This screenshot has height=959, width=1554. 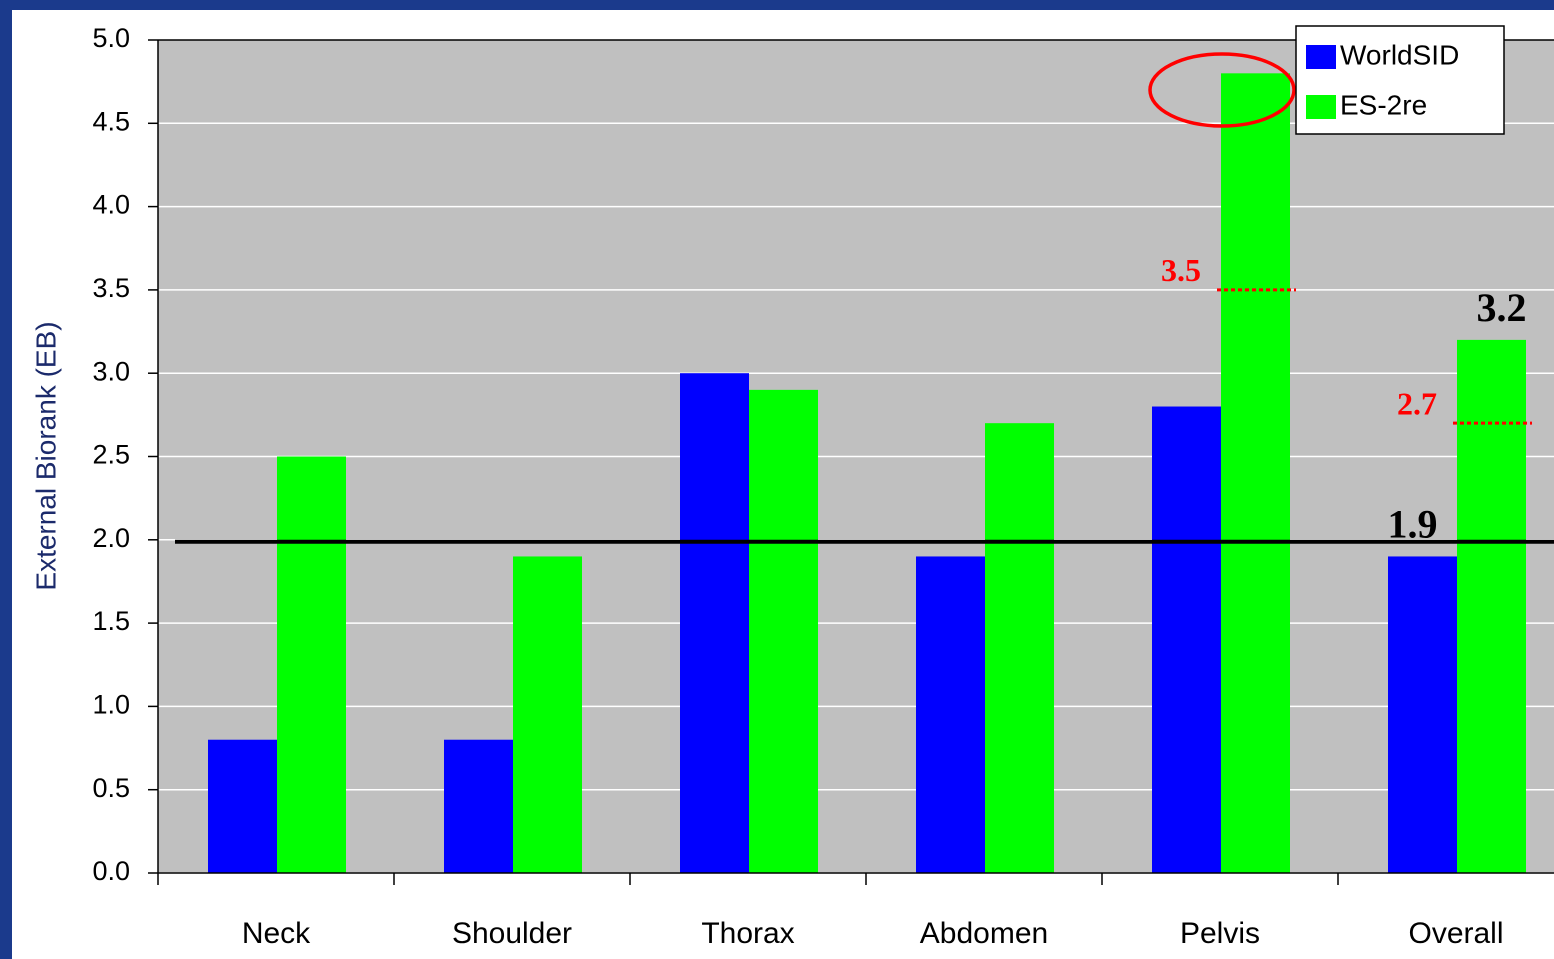 What do you see at coordinates (111, 538) in the screenshot?
I see `y-tick-label: 2.0` at bounding box center [111, 538].